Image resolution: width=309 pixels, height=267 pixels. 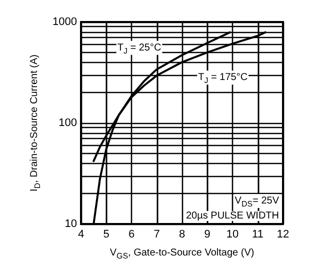 I want to click on x-tick-label: 7, so click(x=157, y=234).